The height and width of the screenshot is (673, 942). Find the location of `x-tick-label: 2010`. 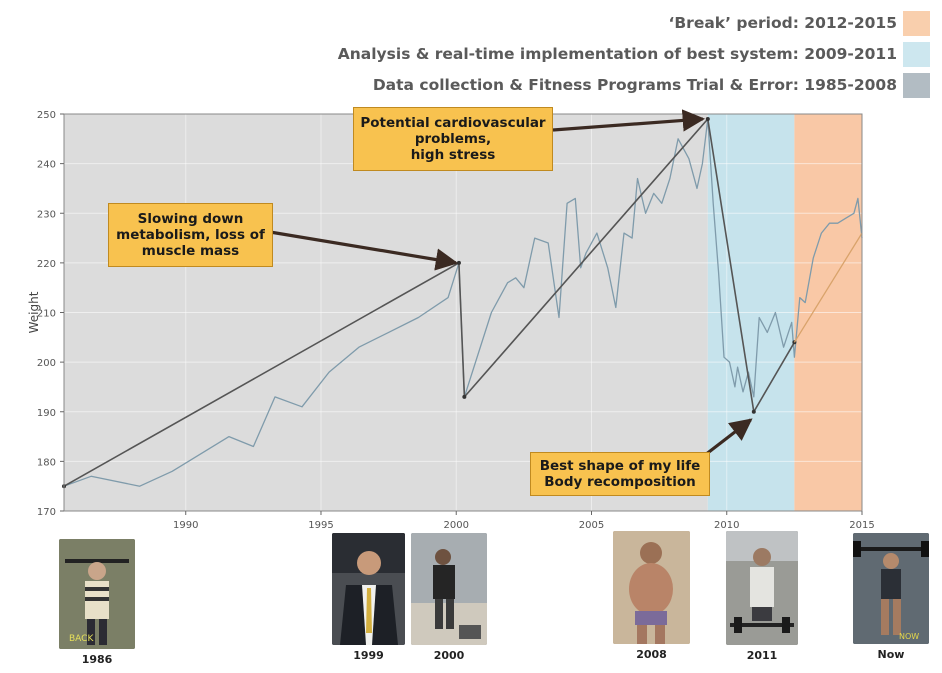

x-tick-label: 2010 is located at coordinates (726, 525).